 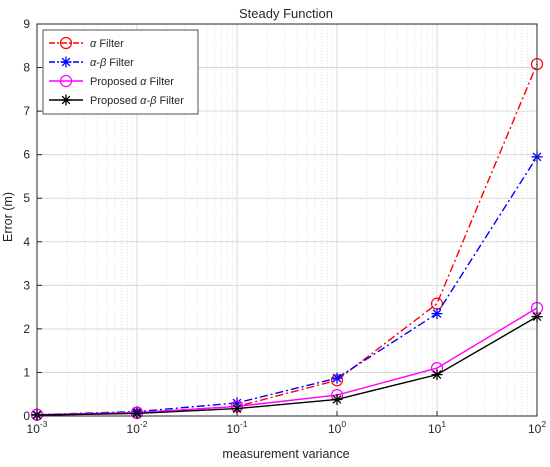 I want to click on legend-label: Proposed α-β Filter, so click(x=137, y=101).